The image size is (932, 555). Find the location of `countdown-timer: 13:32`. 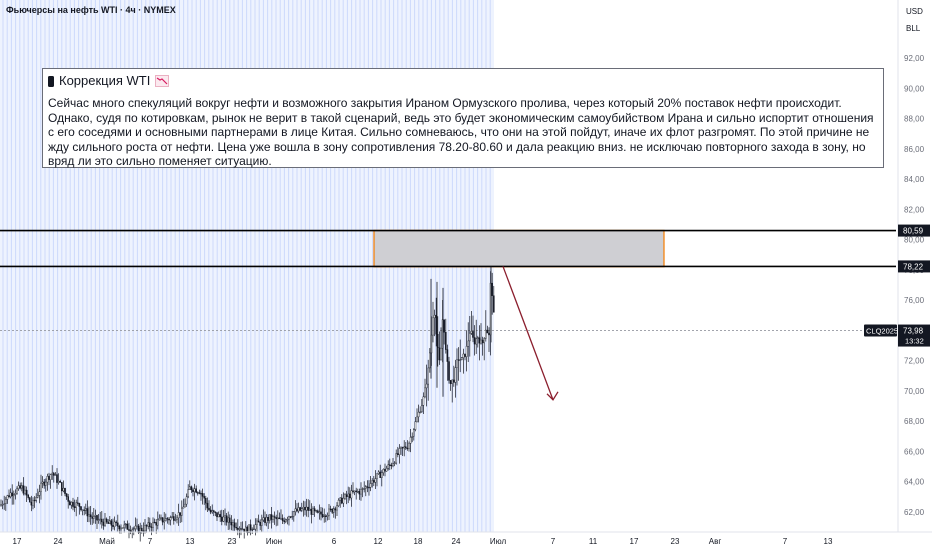

countdown-timer: 13:32 is located at coordinates (914, 341).